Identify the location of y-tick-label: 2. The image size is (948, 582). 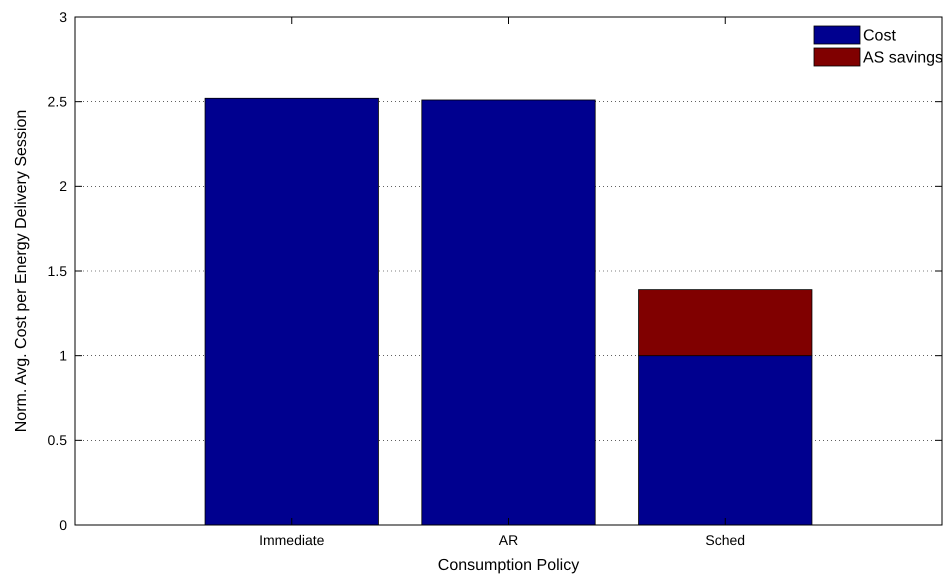
(63, 186).